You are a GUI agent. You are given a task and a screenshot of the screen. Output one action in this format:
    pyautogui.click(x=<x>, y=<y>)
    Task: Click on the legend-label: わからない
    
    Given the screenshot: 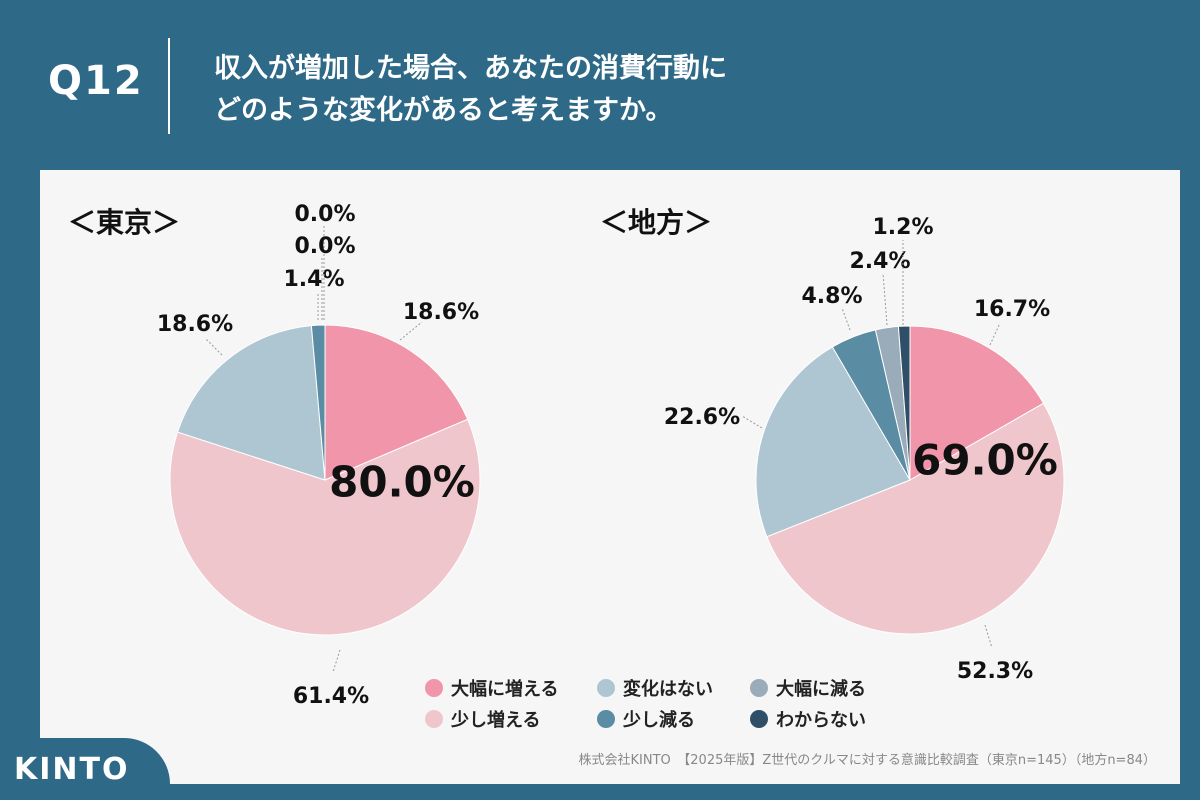 What is the action you would take?
    pyautogui.click(x=821, y=720)
    